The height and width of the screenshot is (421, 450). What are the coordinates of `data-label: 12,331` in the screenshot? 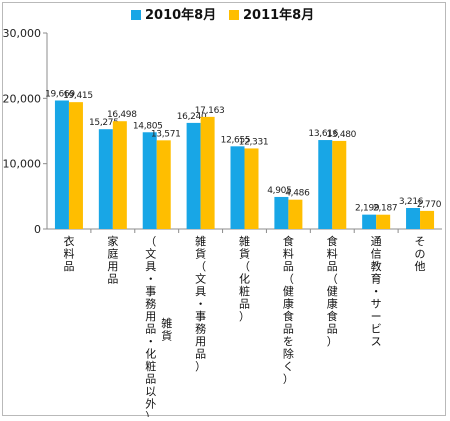 It's located at (254, 142).